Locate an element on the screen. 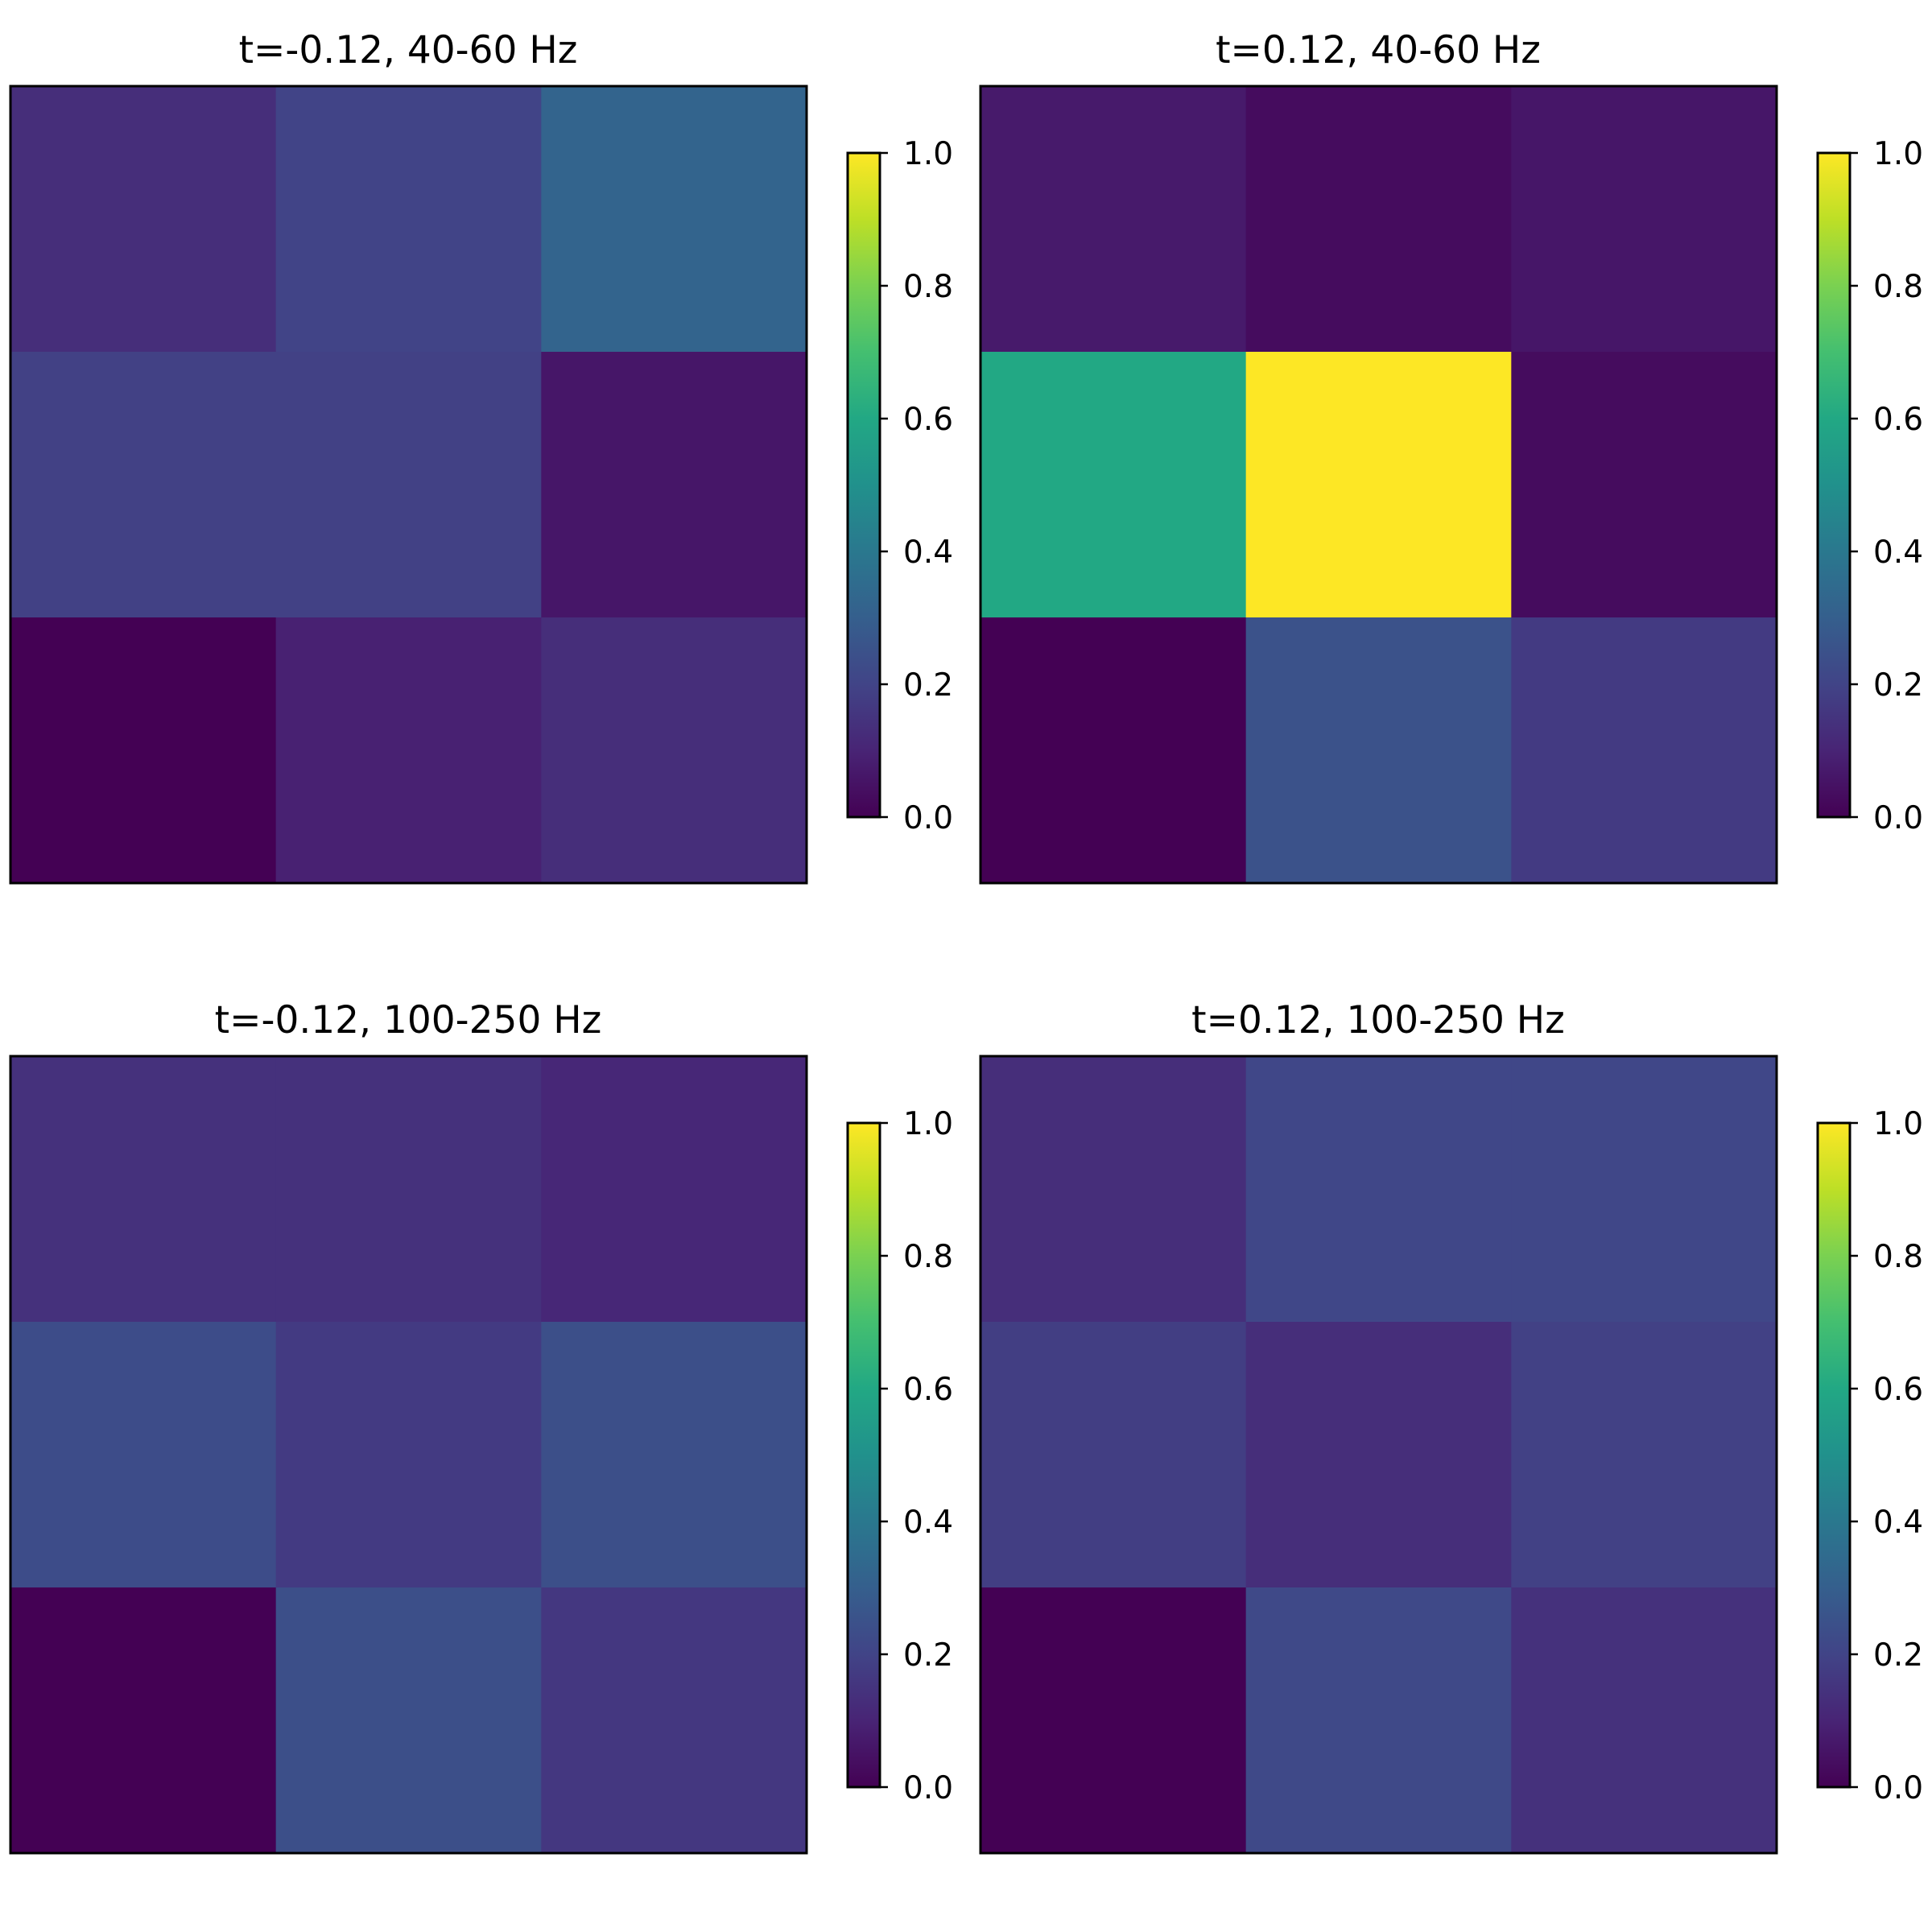 The width and height of the screenshot is (1932, 1932). panel-title: t=-0.12, 40-60 Hz is located at coordinates (408, 50).